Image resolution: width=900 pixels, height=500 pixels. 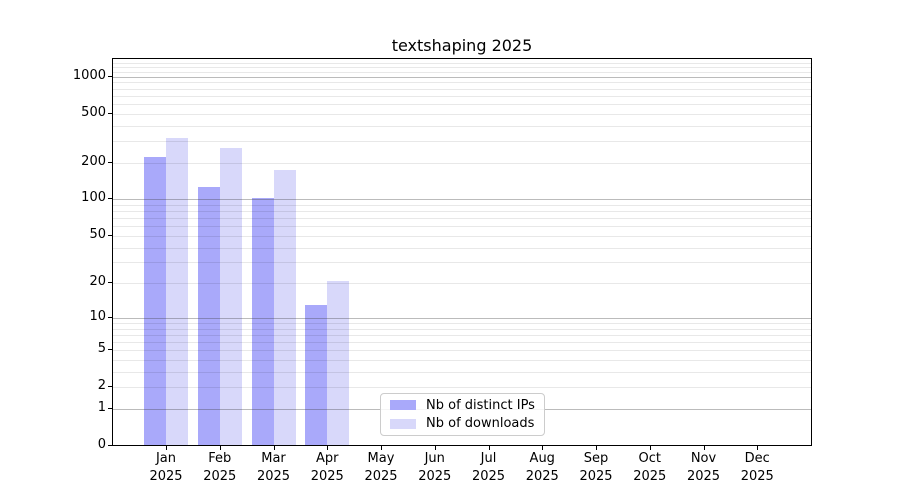 I want to click on y-tick-label: 5, so click(x=101, y=349).